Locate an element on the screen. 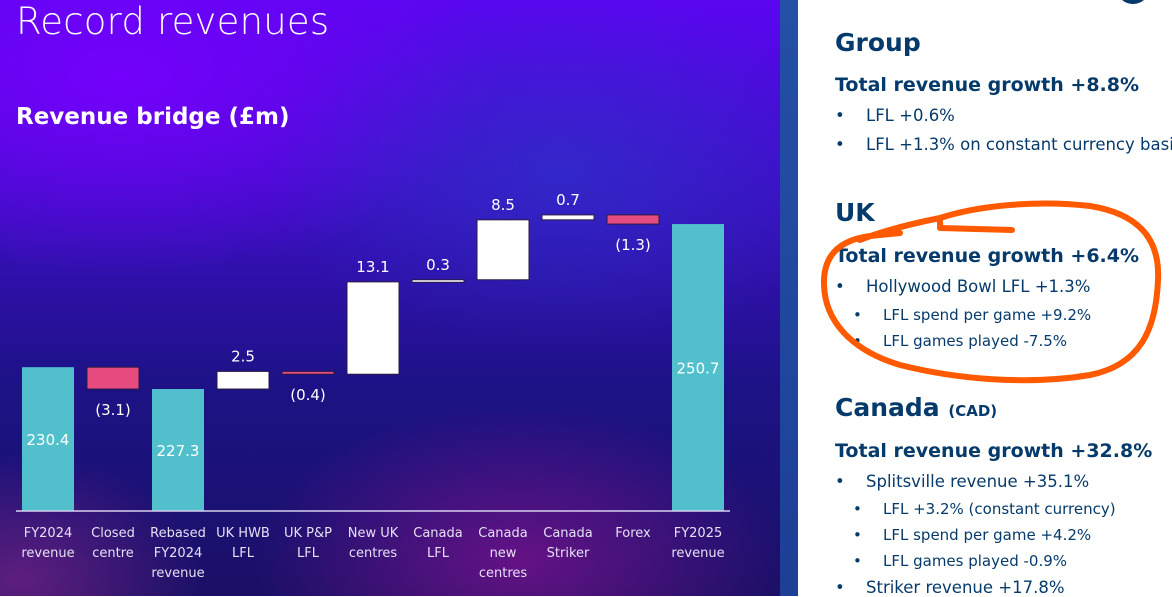  category-label: New UK is located at coordinates (373, 533).